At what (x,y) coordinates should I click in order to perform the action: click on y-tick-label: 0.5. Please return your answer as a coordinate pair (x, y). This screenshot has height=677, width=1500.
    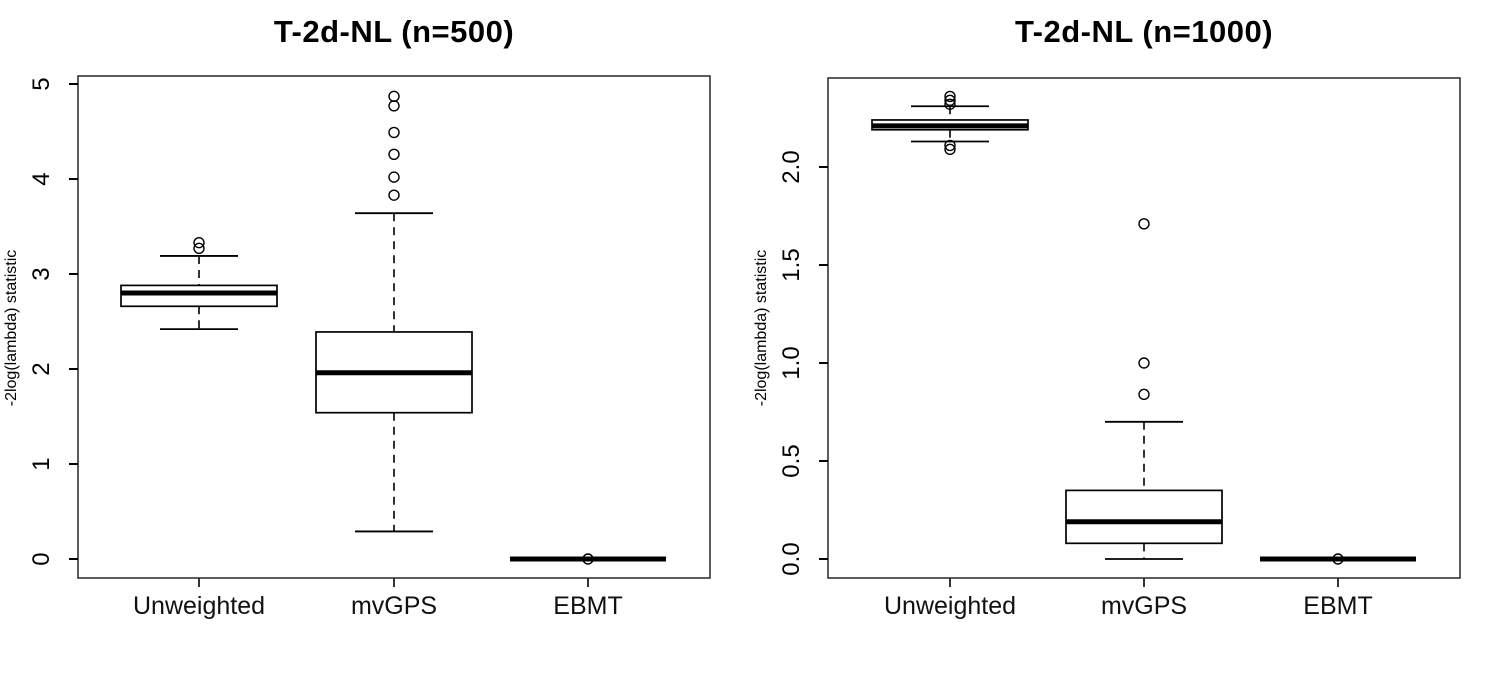
    Looking at the image, I should click on (791, 461).